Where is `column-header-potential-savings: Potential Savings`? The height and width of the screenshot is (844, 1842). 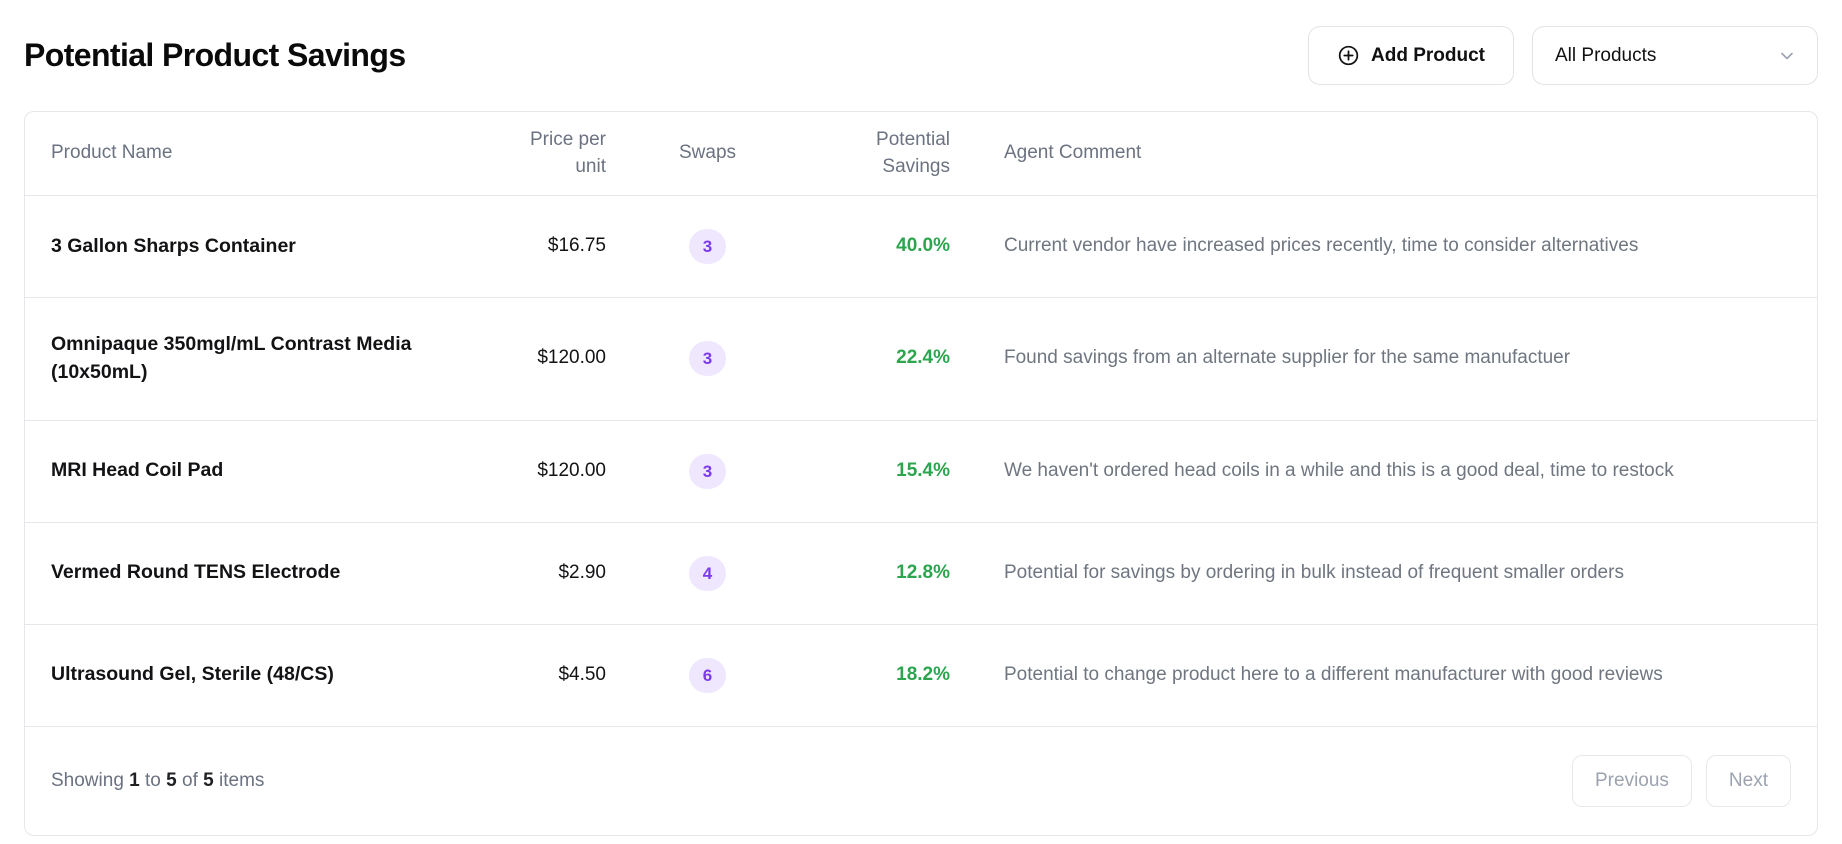
column-header-potential-savings: Potential Savings is located at coordinates (913, 153).